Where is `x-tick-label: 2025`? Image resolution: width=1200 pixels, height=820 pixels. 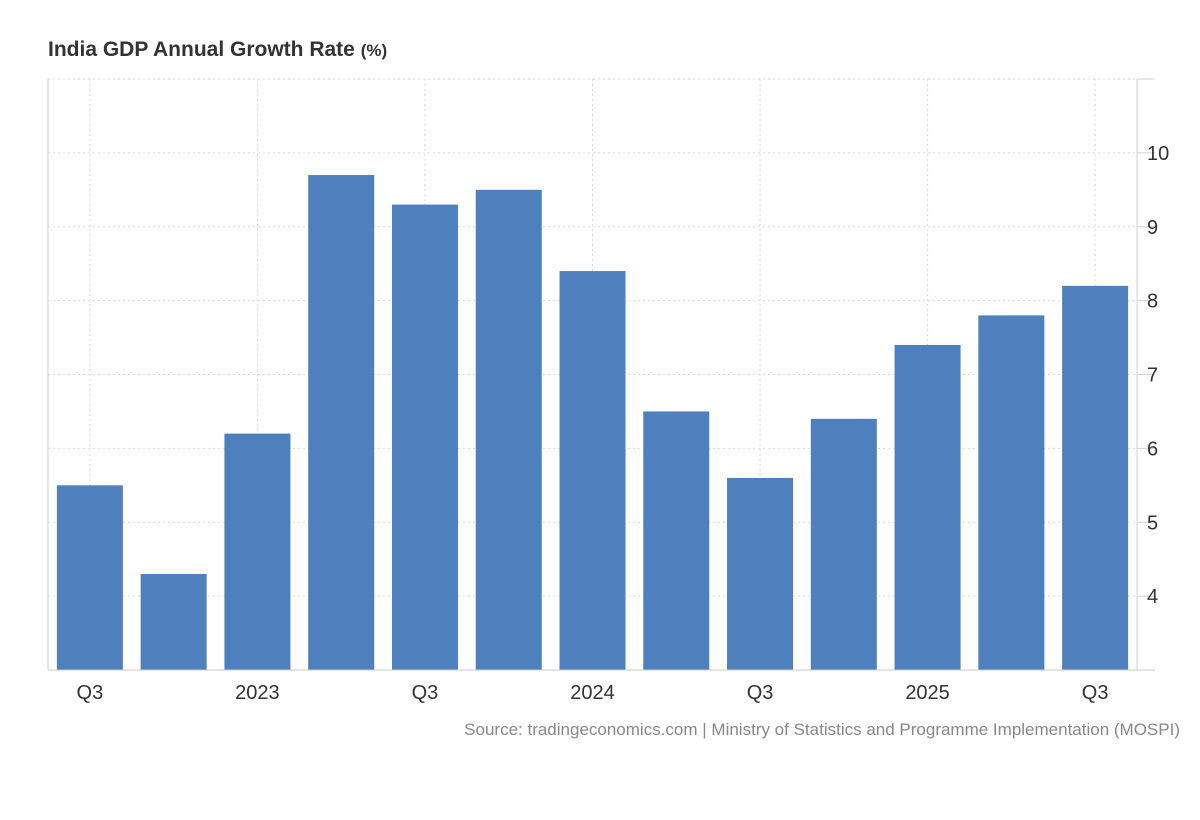
x-tick-label: 2025 is located at coordinates (927, 693).